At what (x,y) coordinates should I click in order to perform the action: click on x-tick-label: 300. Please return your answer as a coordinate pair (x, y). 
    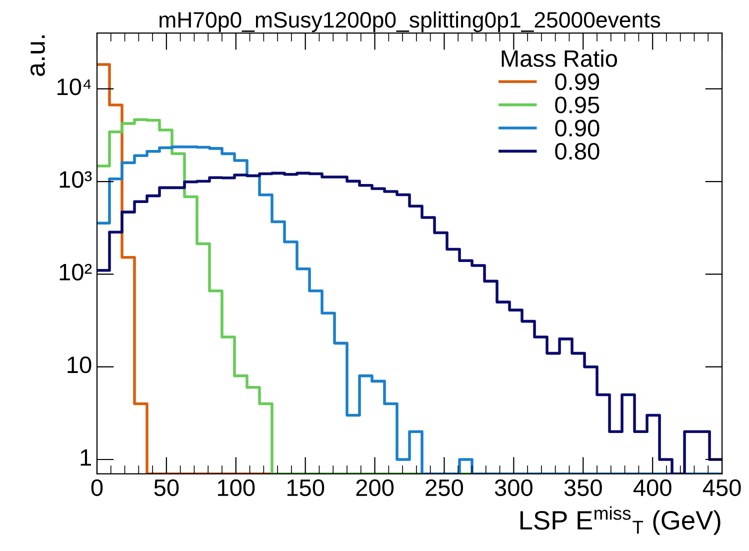
    Looking at the image, I should click on (513, 487).